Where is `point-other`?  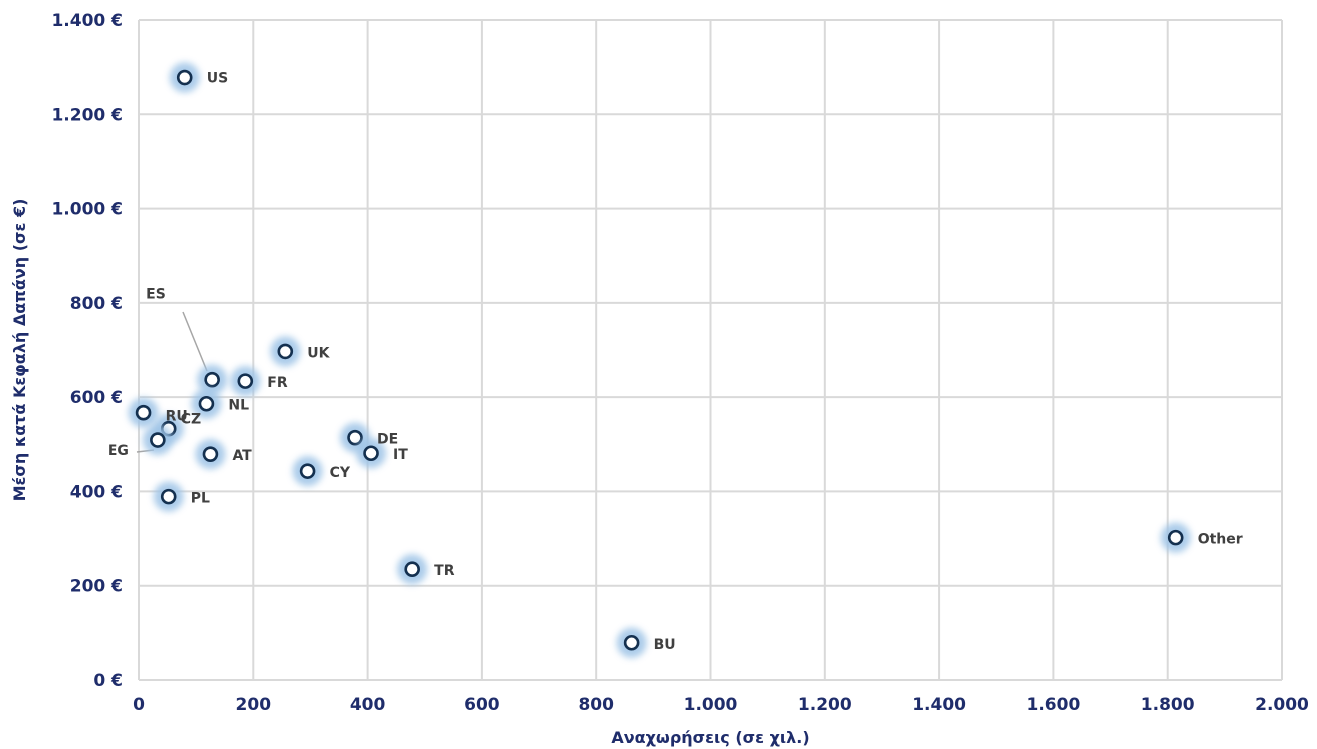 point-other is located at coordinates (1175, 537).